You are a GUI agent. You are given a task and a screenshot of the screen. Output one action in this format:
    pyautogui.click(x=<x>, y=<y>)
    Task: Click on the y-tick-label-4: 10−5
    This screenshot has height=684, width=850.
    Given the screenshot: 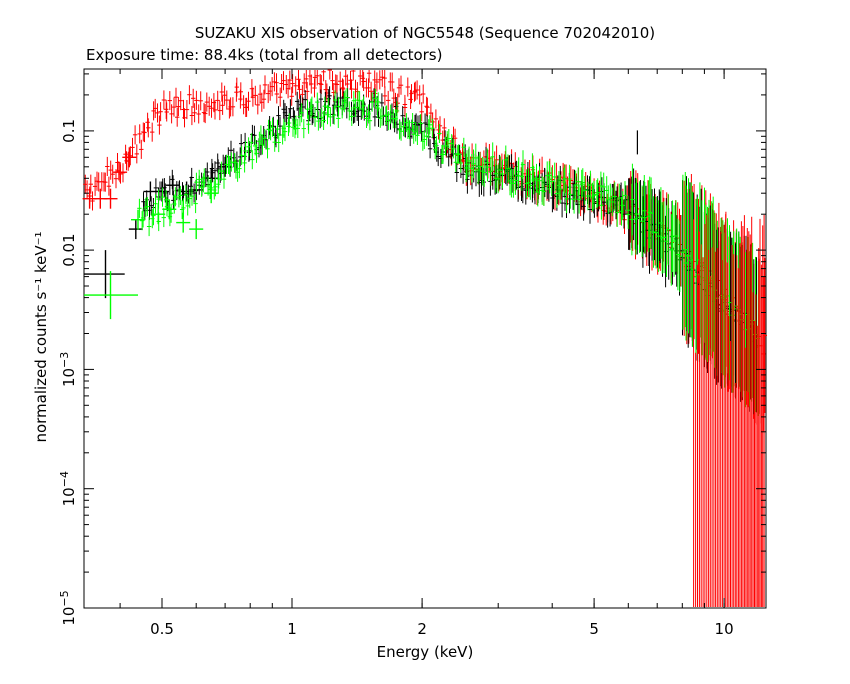 What is the action you would take?
    pyautogui.click(x=68, y=607)
    